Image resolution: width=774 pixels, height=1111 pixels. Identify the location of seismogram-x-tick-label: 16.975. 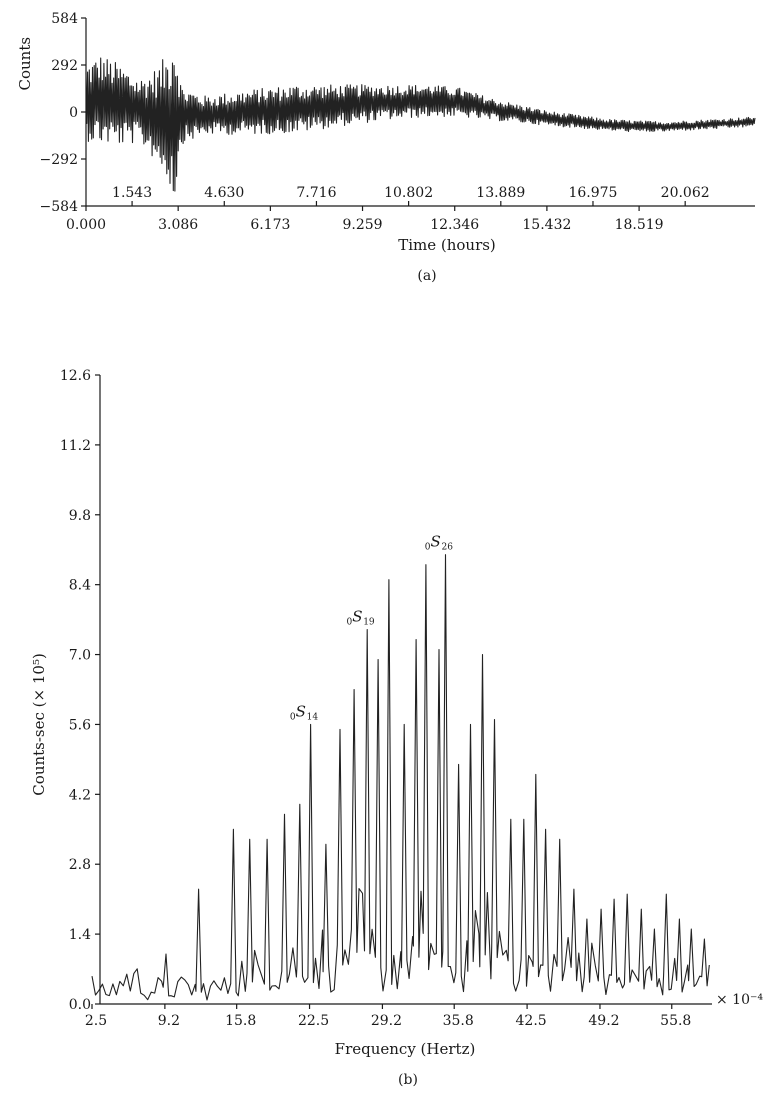
(592, 193).